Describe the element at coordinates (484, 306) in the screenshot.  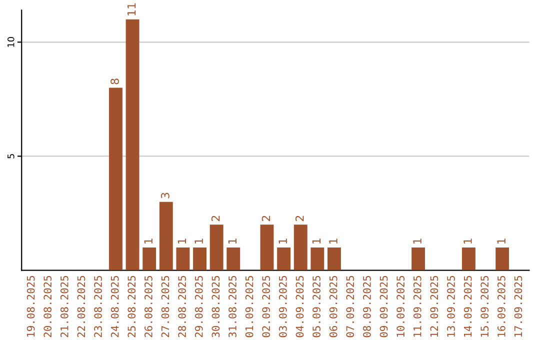
I see `x-tick-label: 15.09.2025` at that location.